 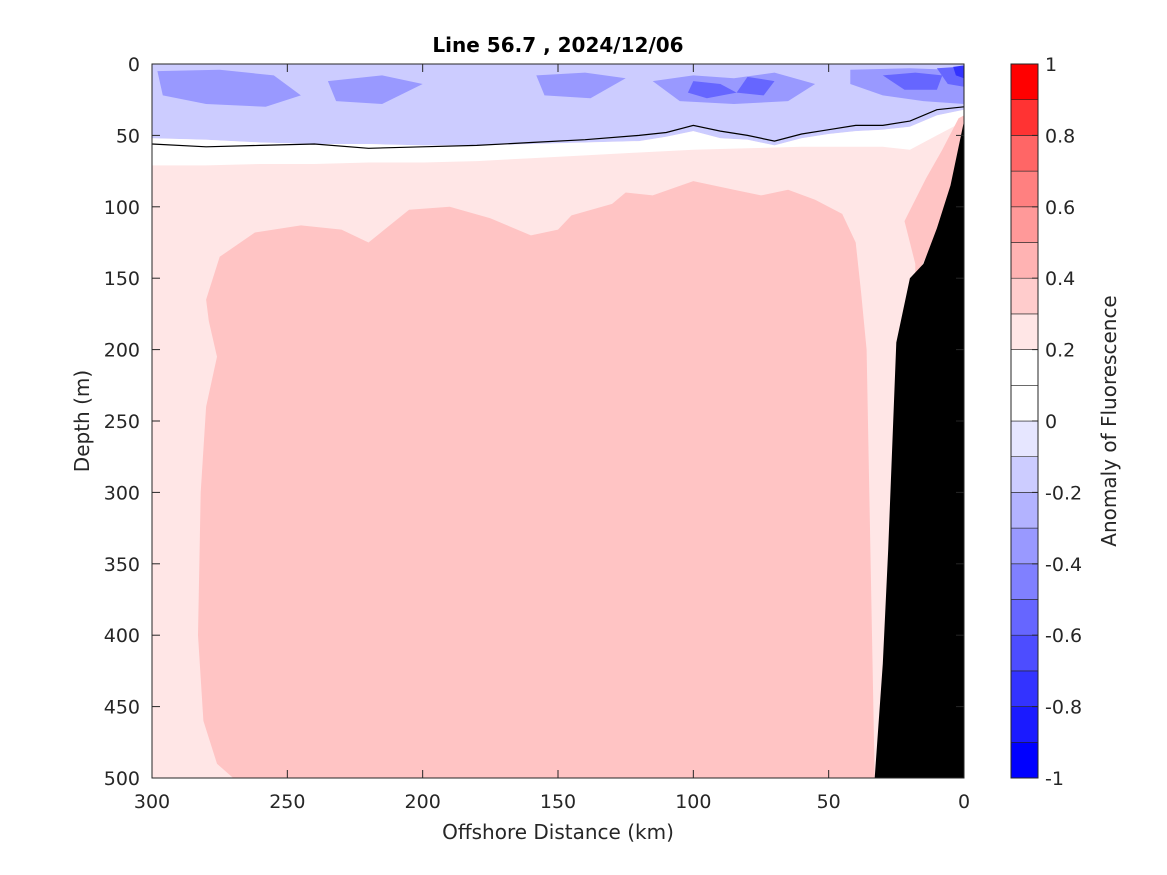 What do you see at coordinates (958, 72) in the screenshot?
I see `strongest-negative-patch` at bounding box center [958, 72].